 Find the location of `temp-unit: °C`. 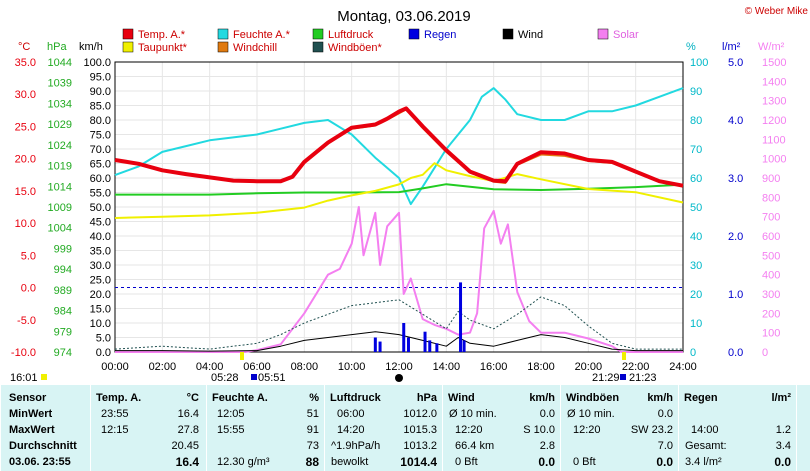

temp-unit: °C is located at coordinates (24, 47).